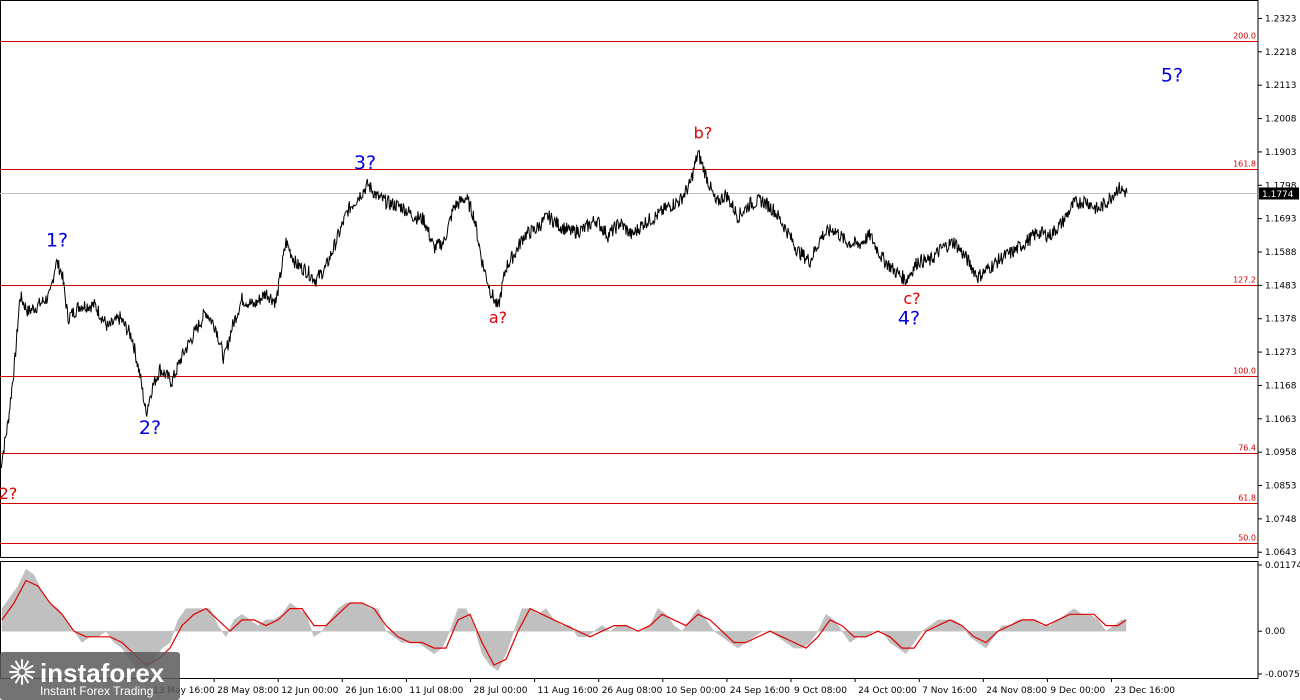 This screenshot has height=700, width=1300. Describe the element at coordinates (1281, 286) in the screenshot. I see `y-tick-label: 1.1483` at that location.